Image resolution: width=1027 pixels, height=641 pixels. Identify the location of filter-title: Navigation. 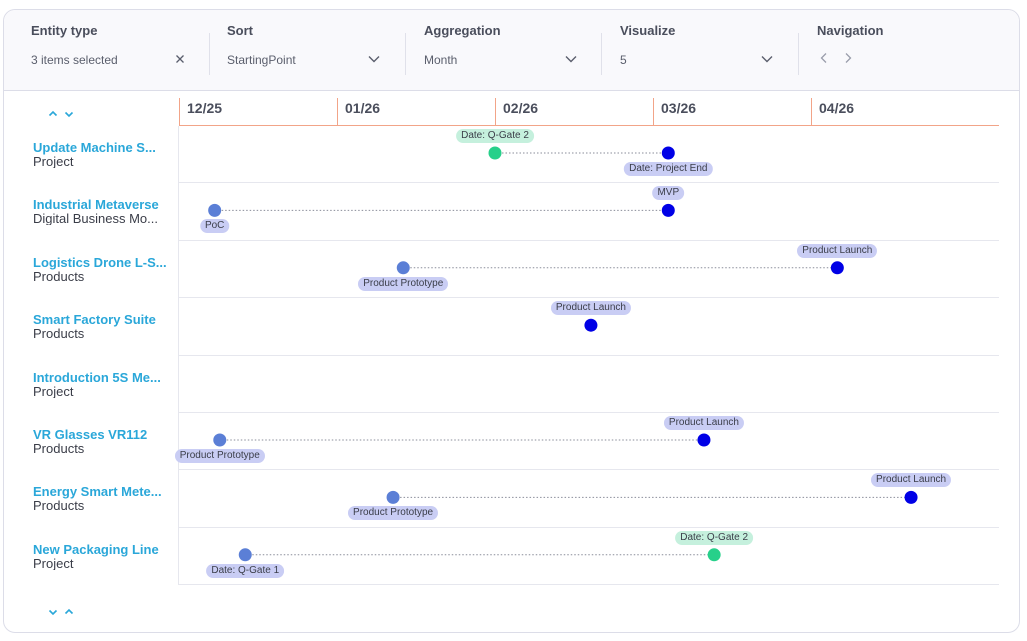
(850, 30).